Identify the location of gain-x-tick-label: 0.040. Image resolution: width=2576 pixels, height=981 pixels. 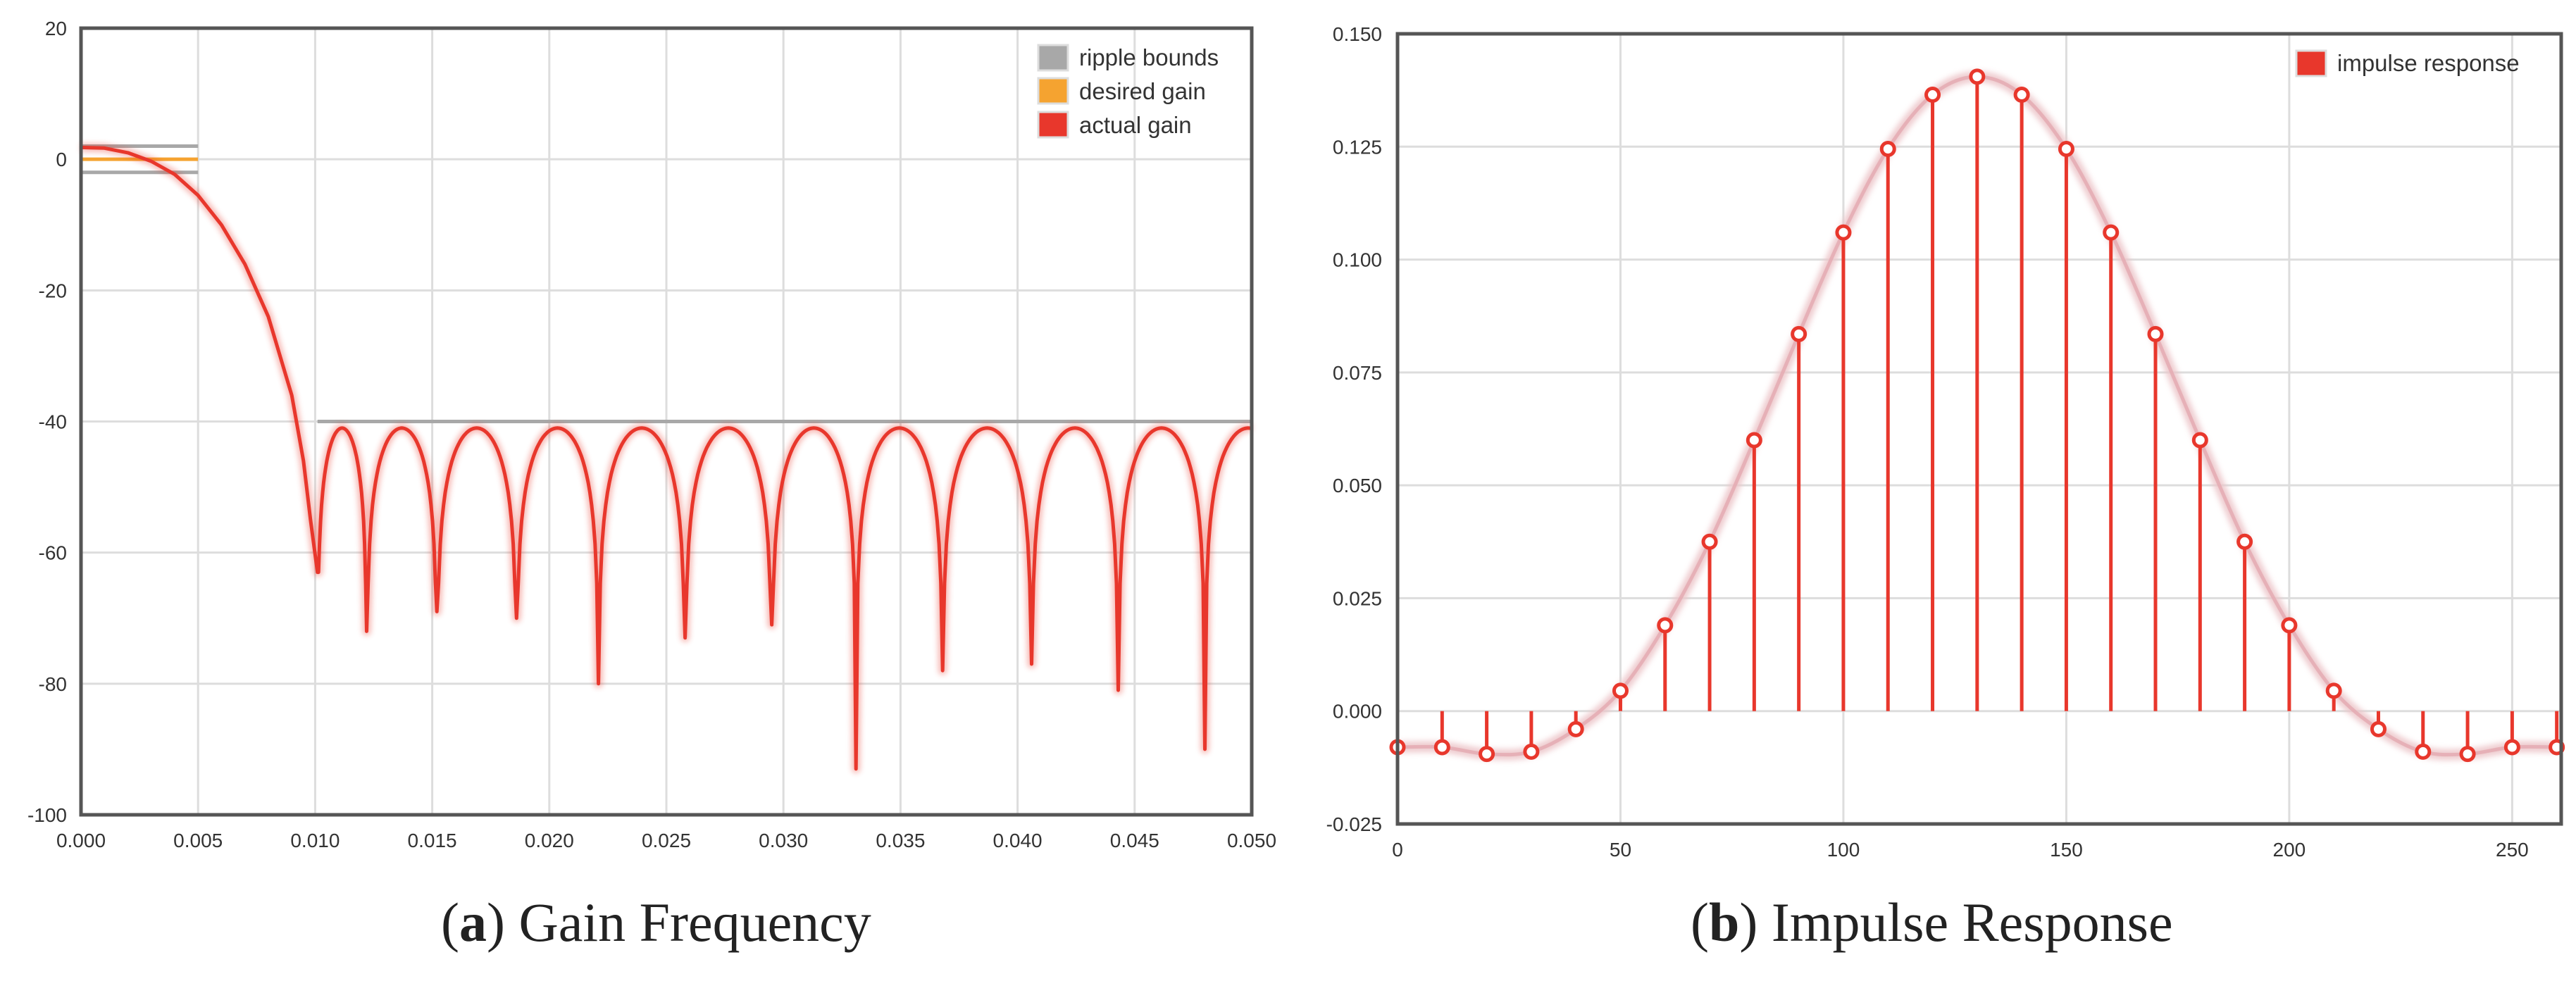
(1018, 840).